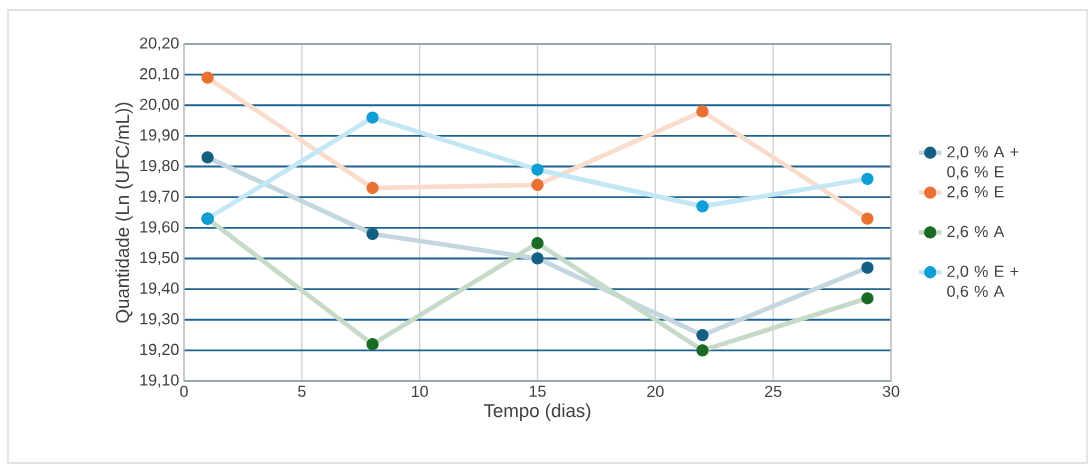 The image size is (1088, 464). Describe the element at coordinates (891, 391) in the screenshot. I see `x-tick-label: 30` at that location.